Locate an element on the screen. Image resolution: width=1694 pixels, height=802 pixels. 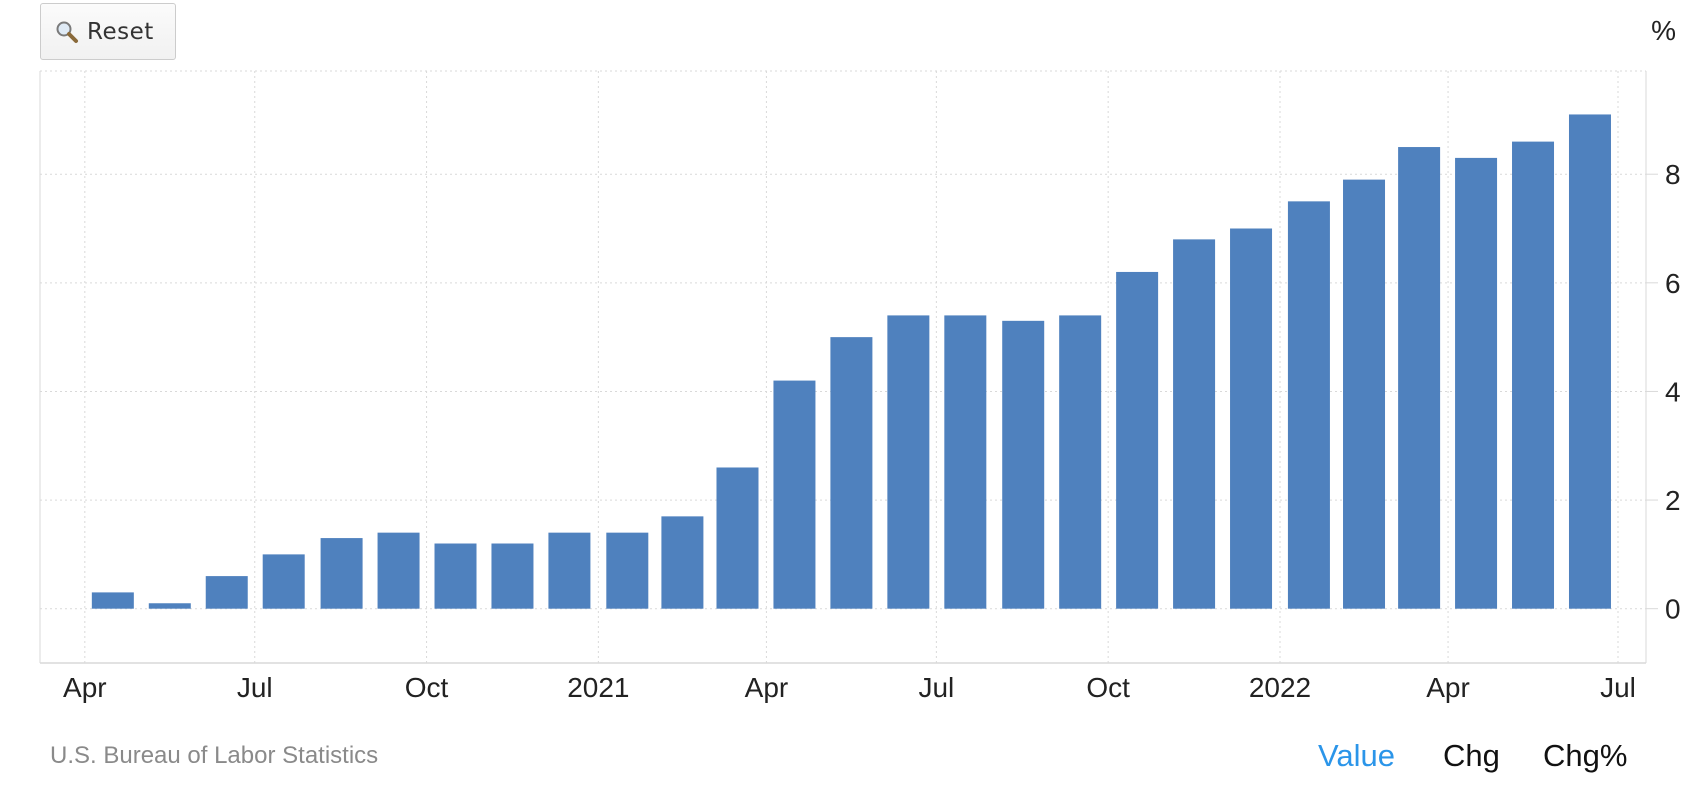
y-tick-label: 4 is located at coordinates (1673, 391).